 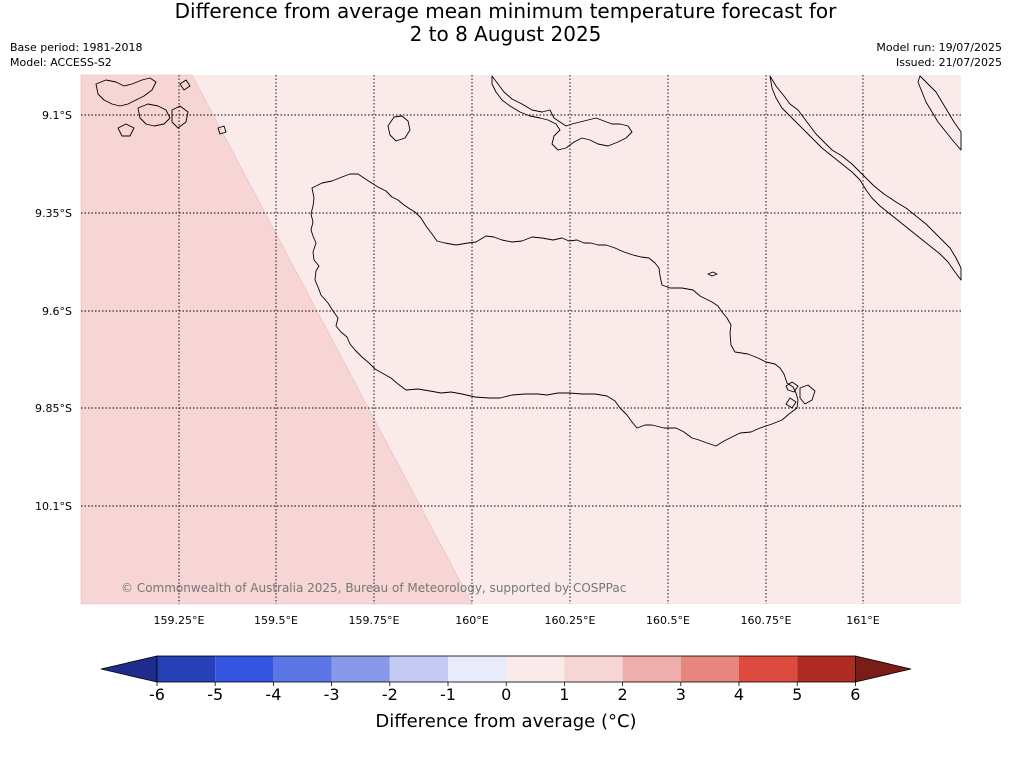 I want to click on lon-label-5: 160.5°E, so click(x=668, y=620).